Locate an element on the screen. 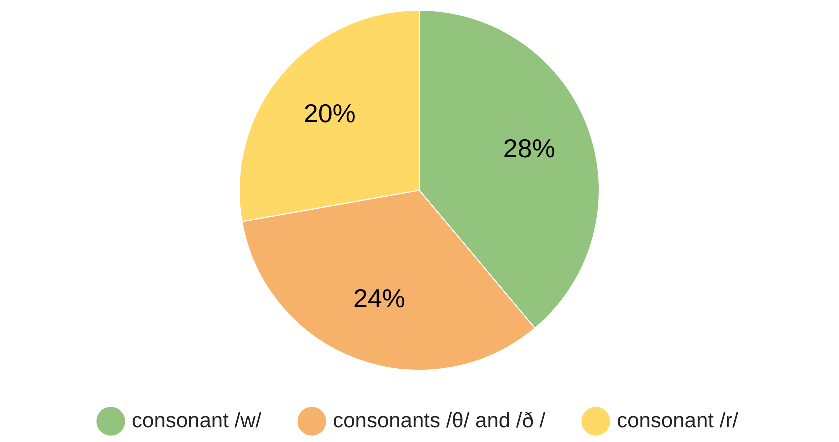  data-label: 24% is located at coordinates (379, 299).